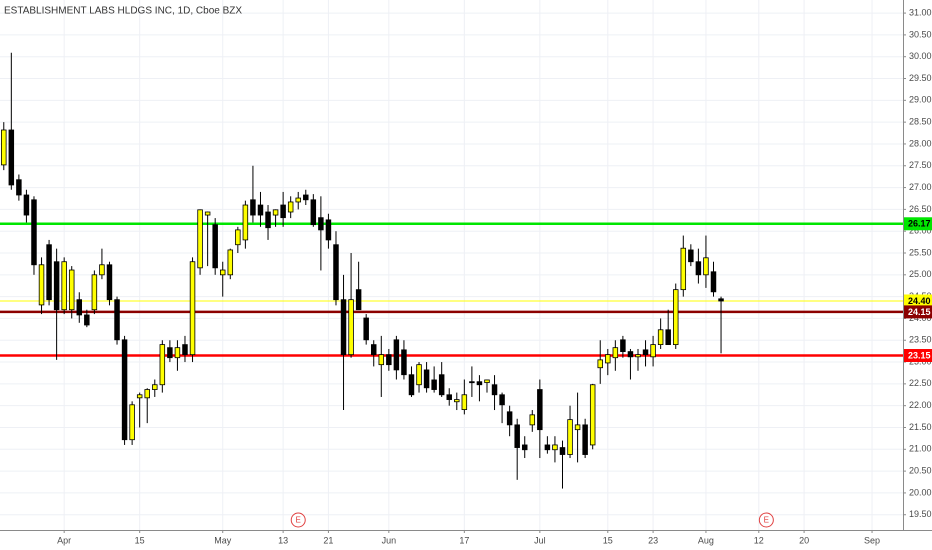  What do you see at coordinates (920, 78) in the screenshot?
I see `y-tick-label: 29.50` at bounding box center [920, 78].